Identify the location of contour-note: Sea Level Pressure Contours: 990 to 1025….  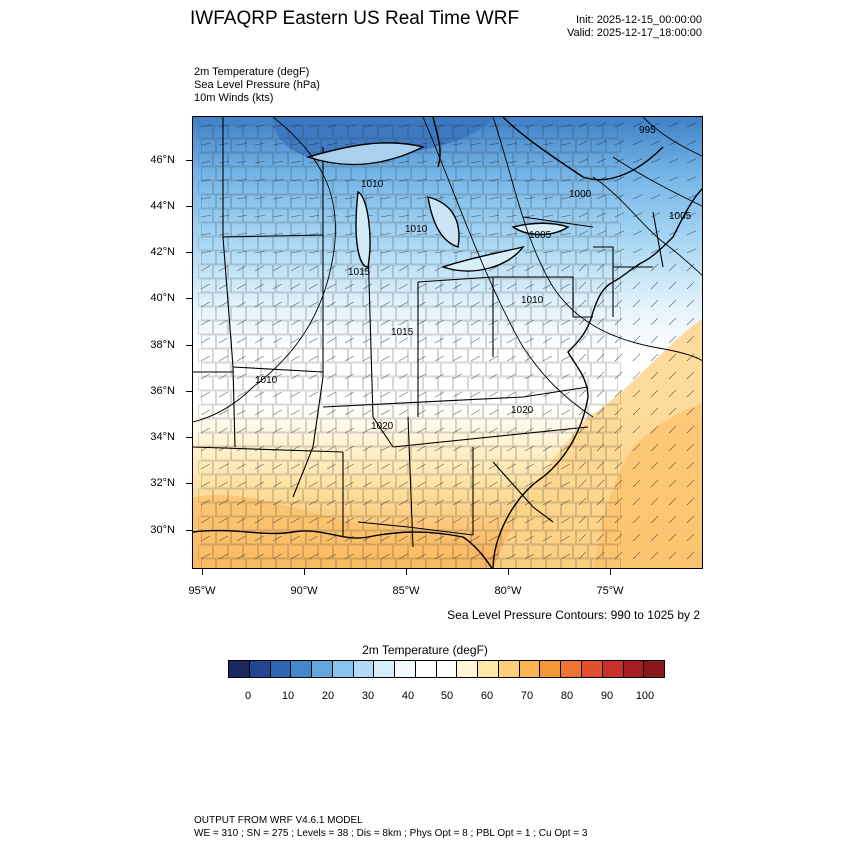
(573, 615).